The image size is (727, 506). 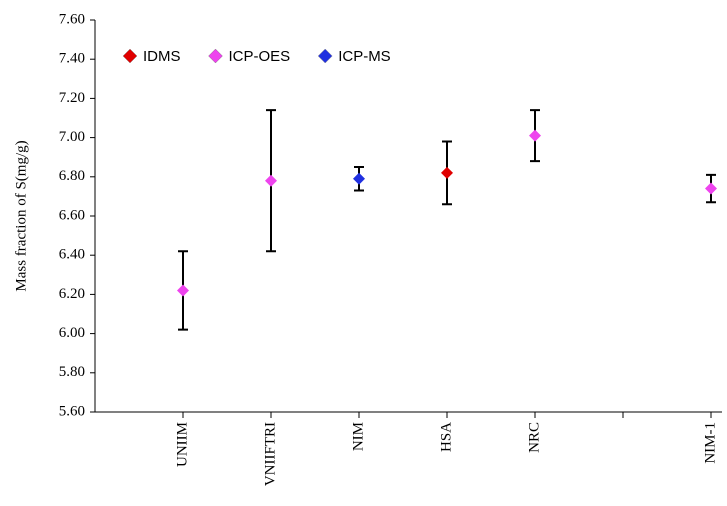 What do you see at coordinates (358, 436) in the screenshot?
I see `x-tick-label: NIM` at bounding box center [358, 436].